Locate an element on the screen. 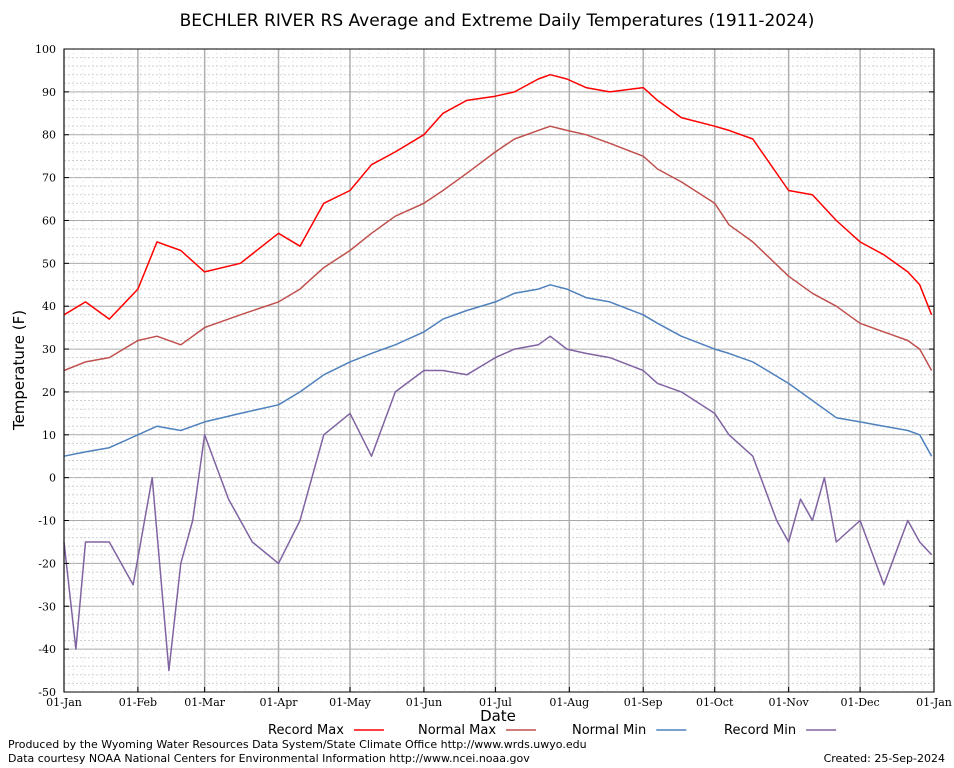 This screenshot has width=954, height=768. x-tick-label: 01-Feb is located at coordinates (138, 702).